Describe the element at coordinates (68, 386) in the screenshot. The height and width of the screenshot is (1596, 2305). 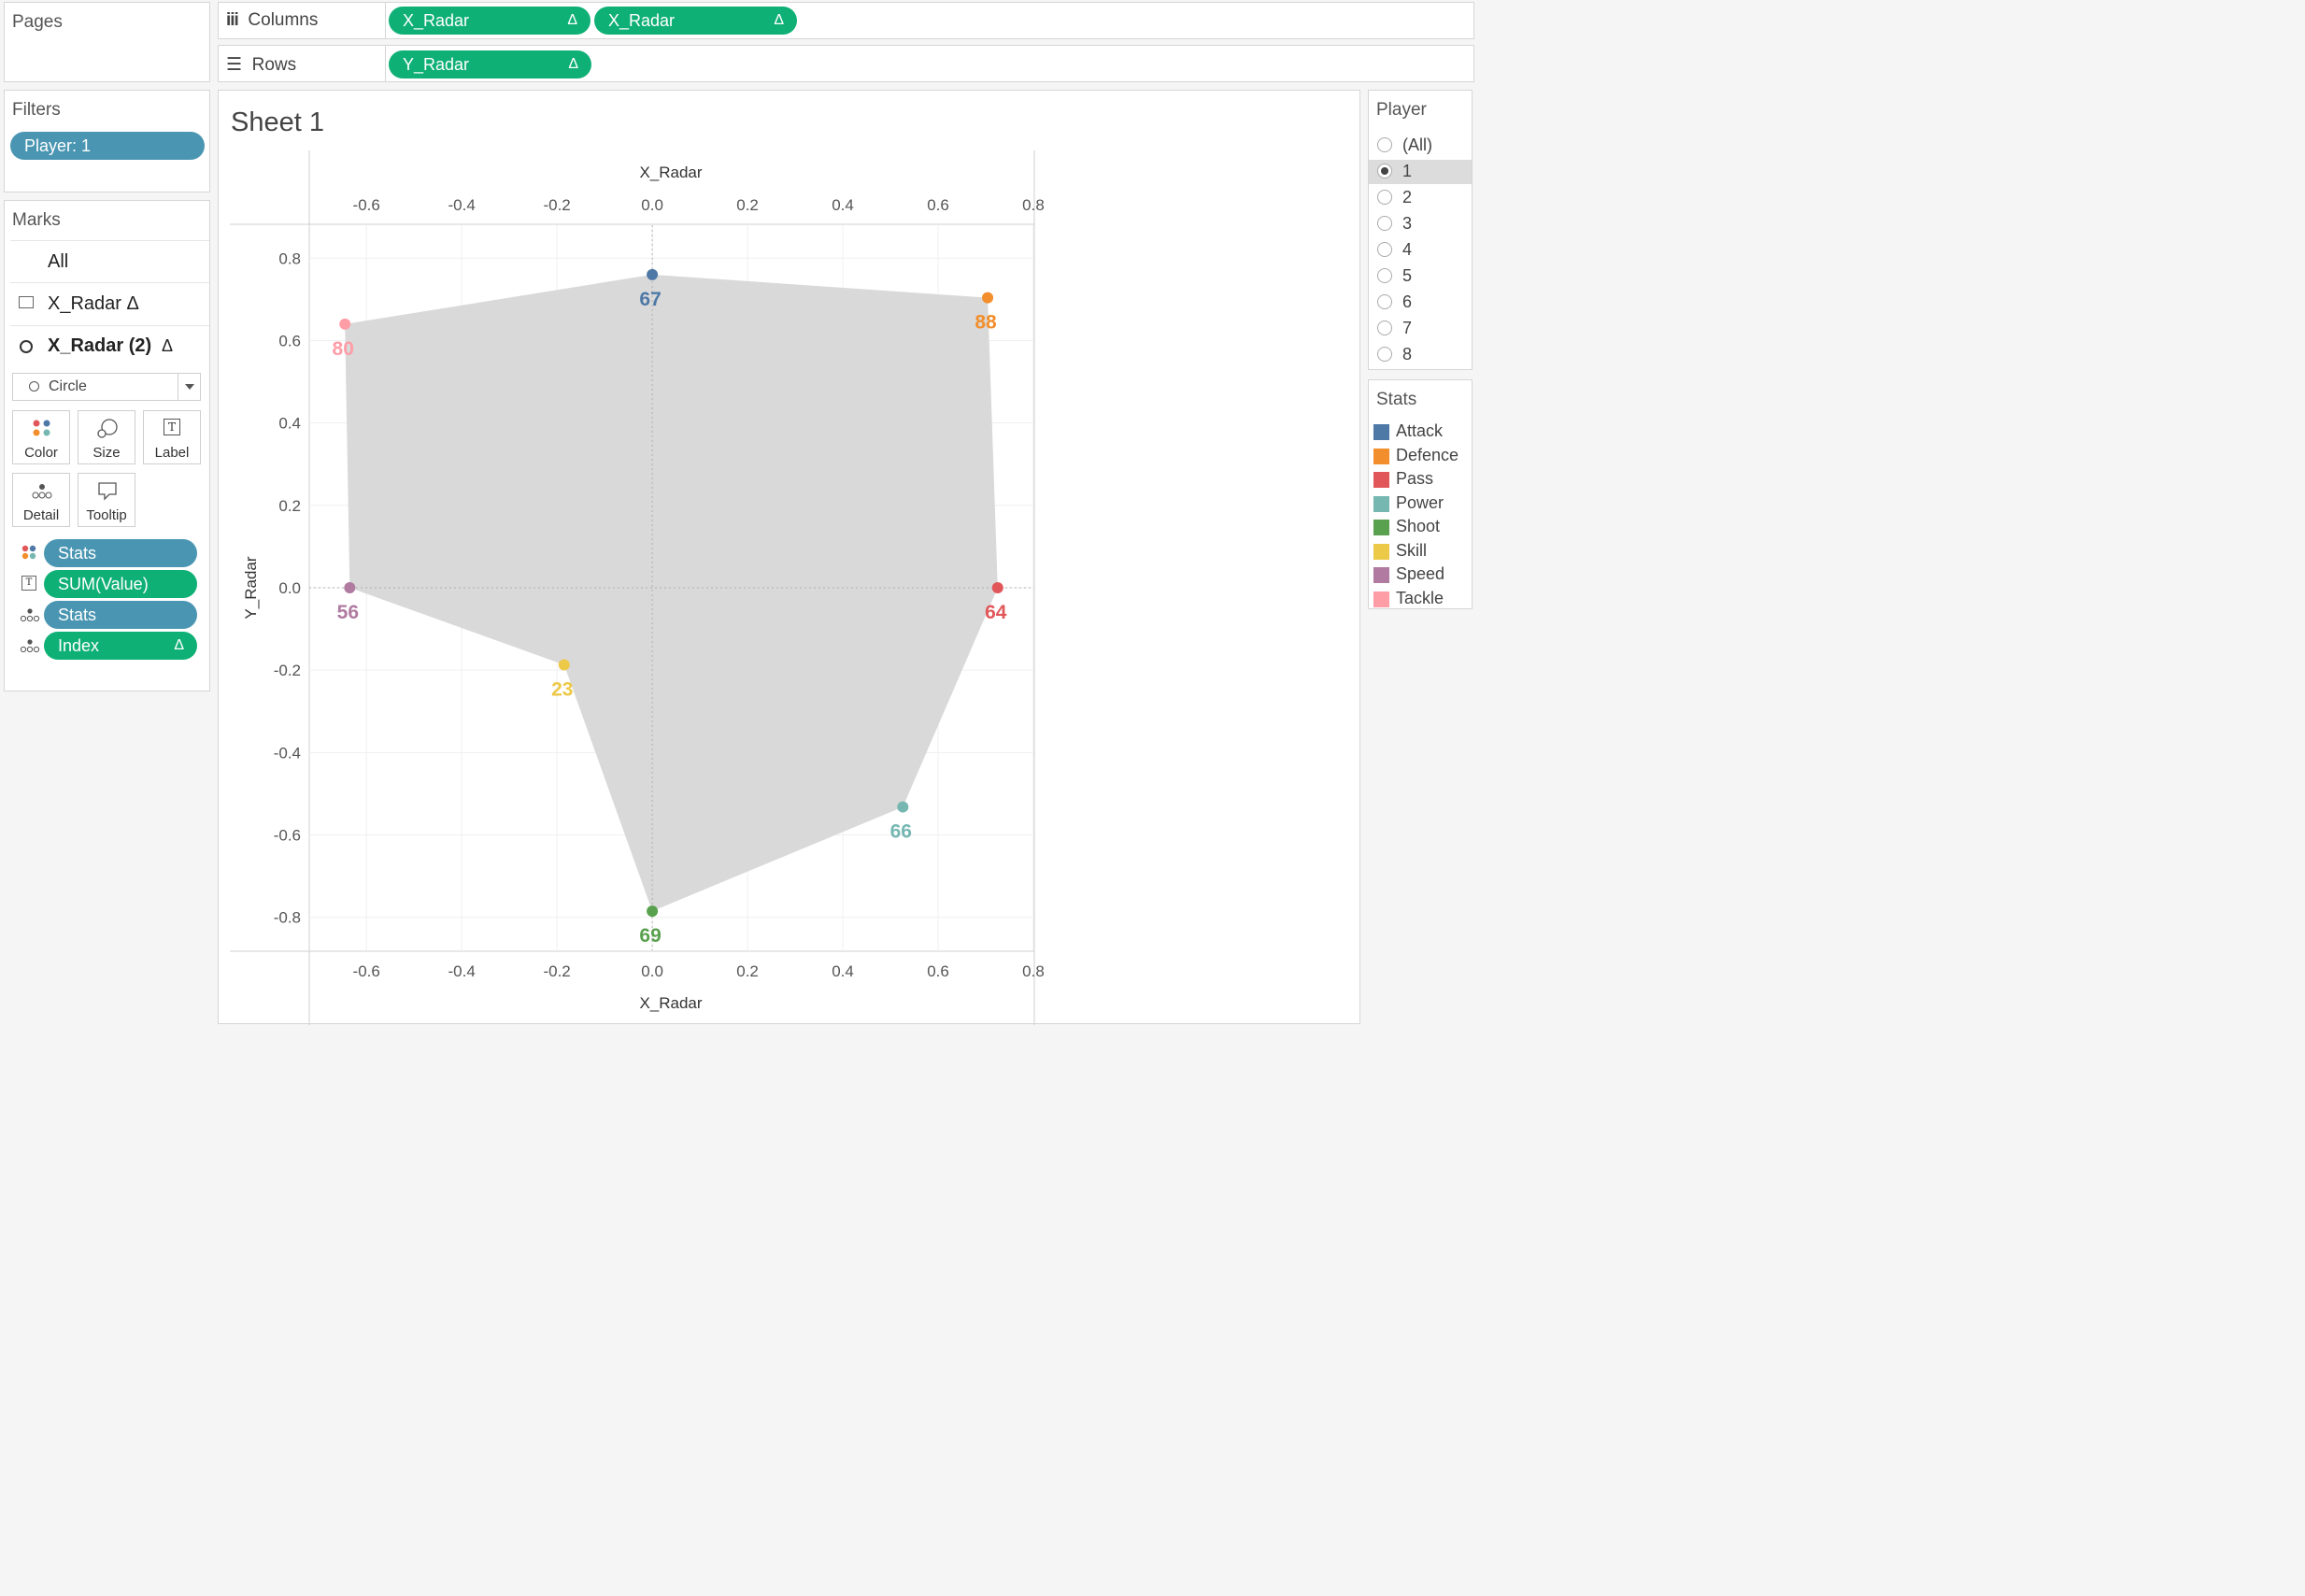
I see `mark-type-value: Circle` at that location.